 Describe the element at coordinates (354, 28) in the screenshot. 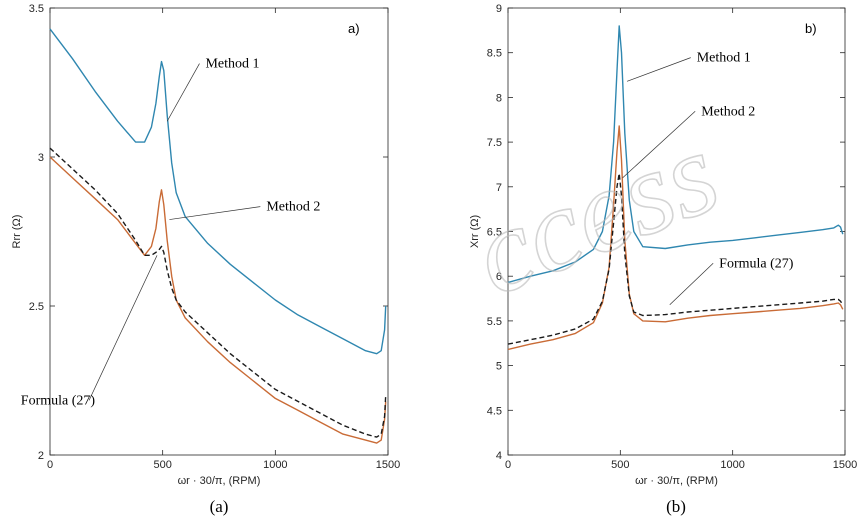

I see `panel-tag: a)` at that location.